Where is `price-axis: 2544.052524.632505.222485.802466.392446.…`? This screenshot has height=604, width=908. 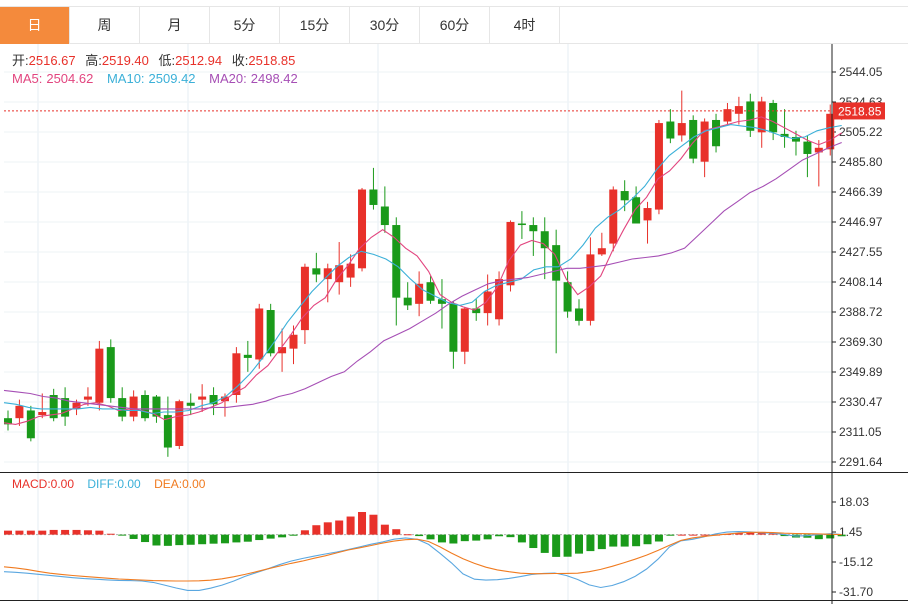 price-axis: 2544.052524.632505.222485.802466.392446.… is located at coordinates (857, 267).